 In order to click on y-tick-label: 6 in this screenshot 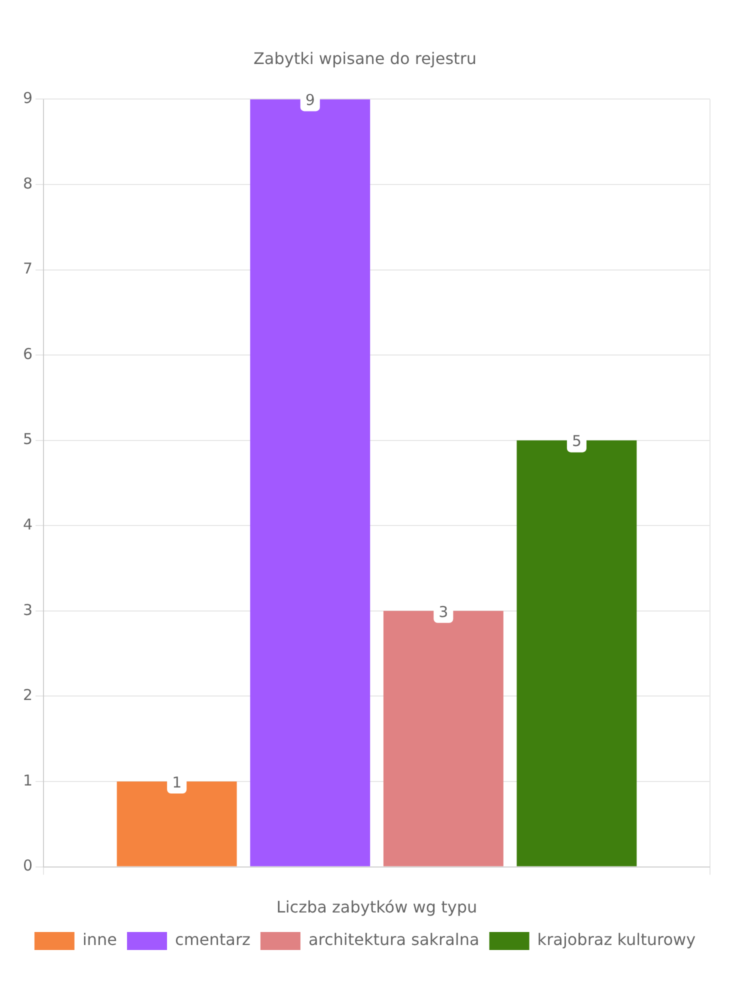, I will do `click(27, 353)`.